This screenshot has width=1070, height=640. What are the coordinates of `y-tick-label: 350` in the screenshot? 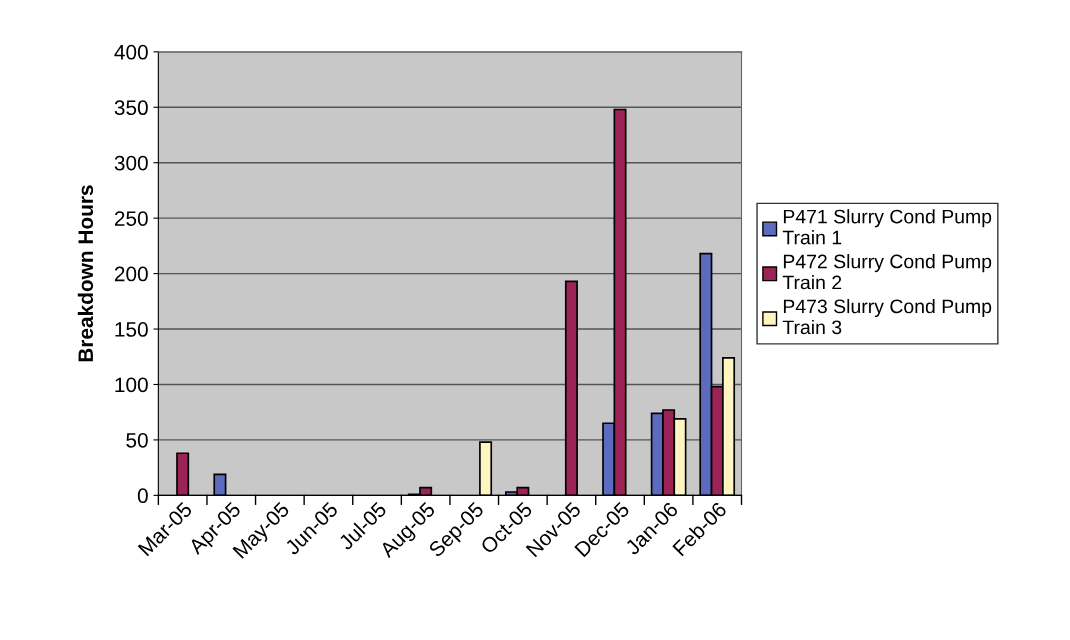 It's located at (131, 108).